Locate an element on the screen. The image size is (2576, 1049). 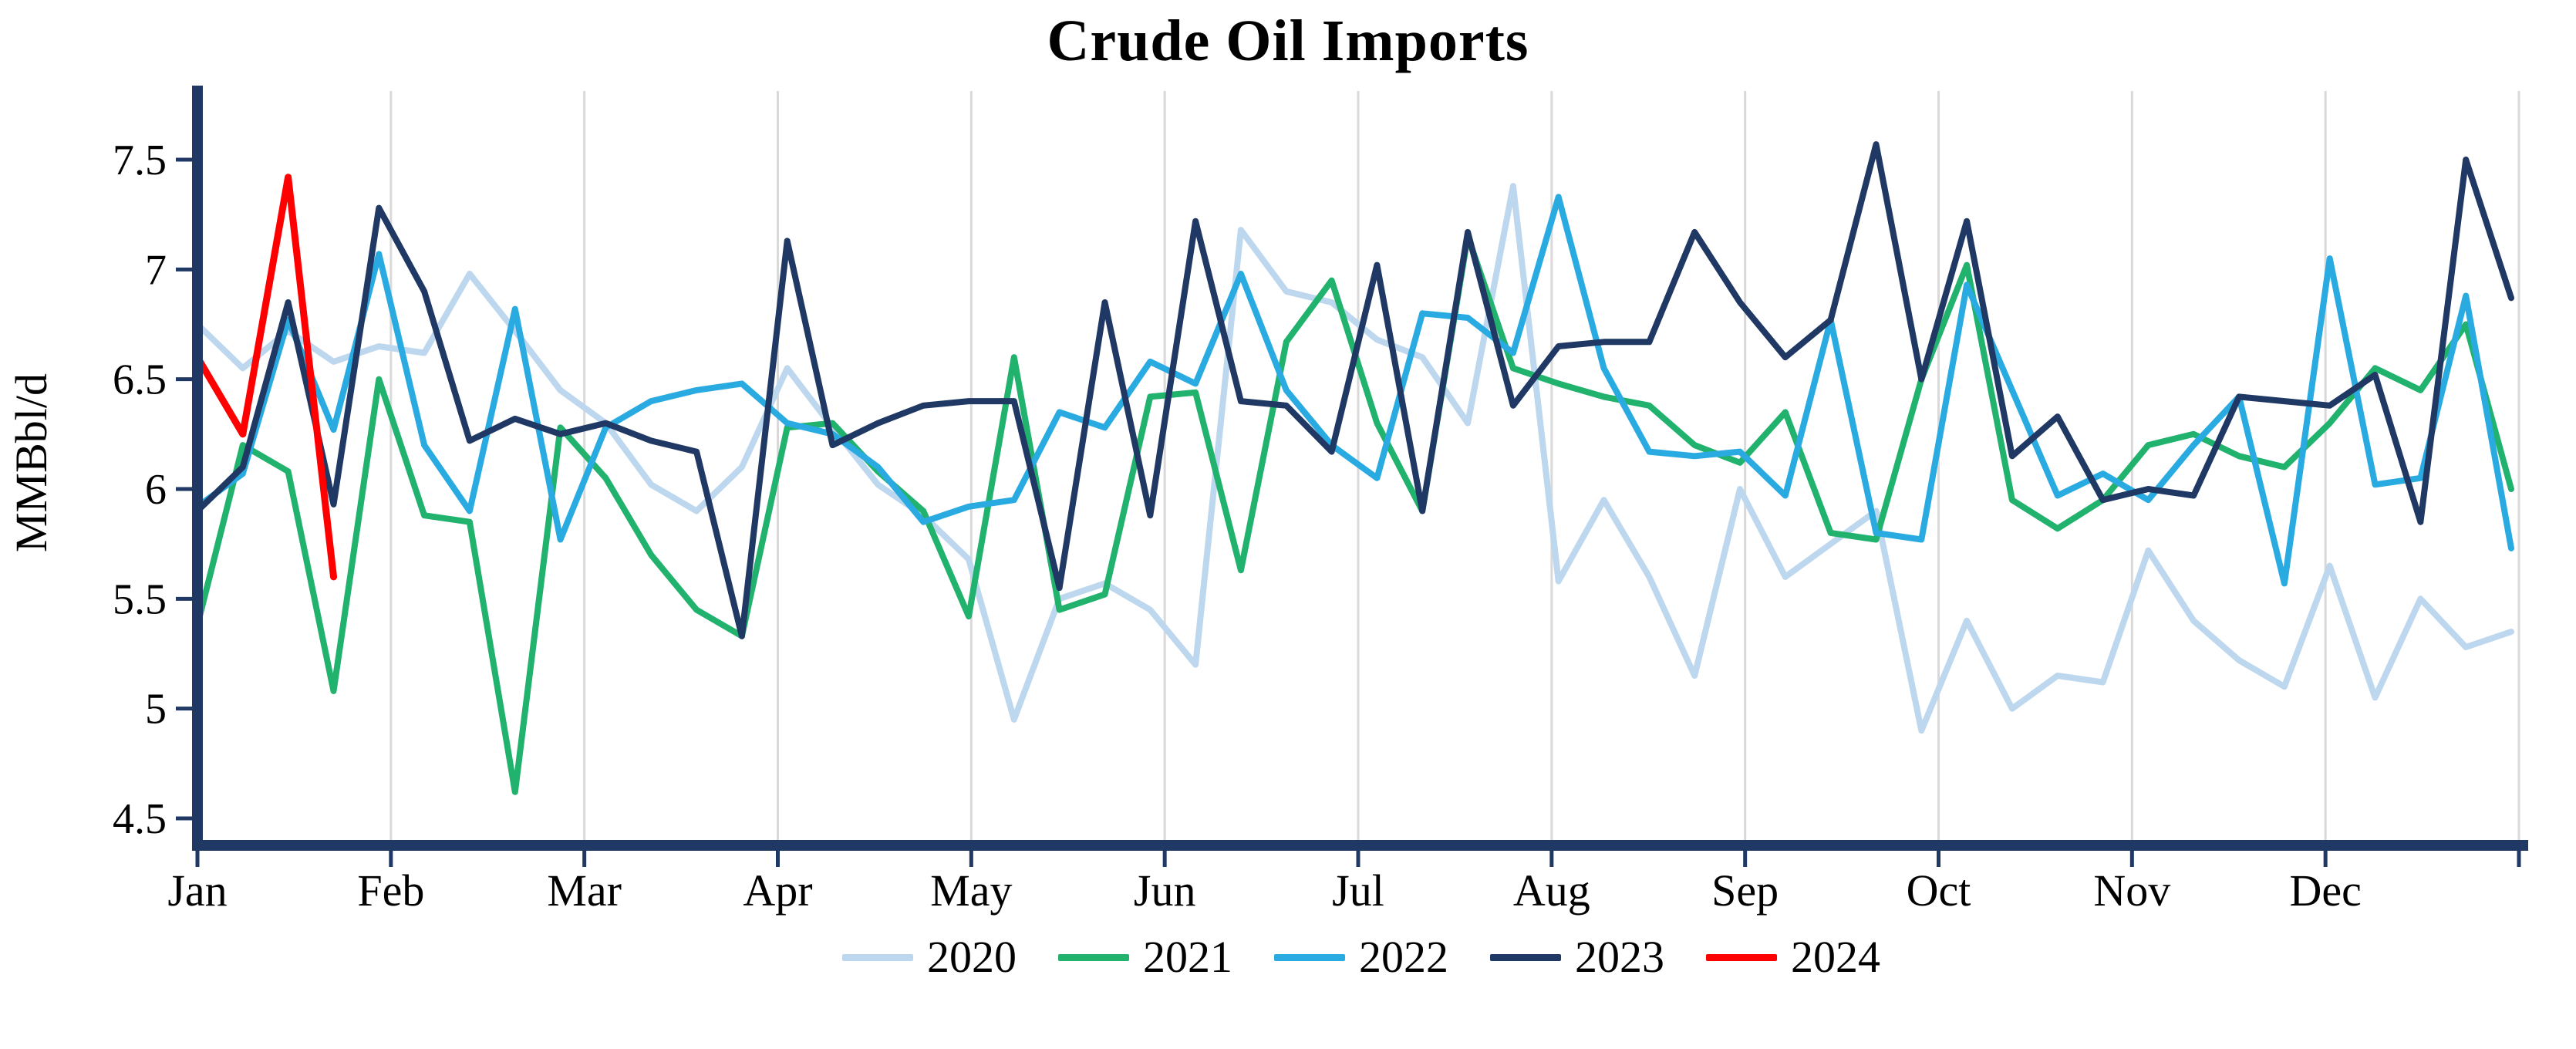
legend-swatch-2023 is located at coordinates (1525, 957).